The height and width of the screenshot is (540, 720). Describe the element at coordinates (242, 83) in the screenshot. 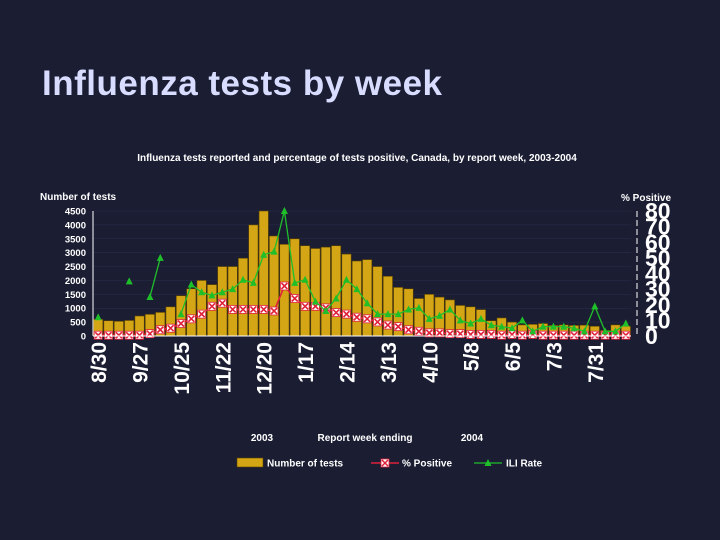

I see `slide-title: Influenza tests by week` at that location.